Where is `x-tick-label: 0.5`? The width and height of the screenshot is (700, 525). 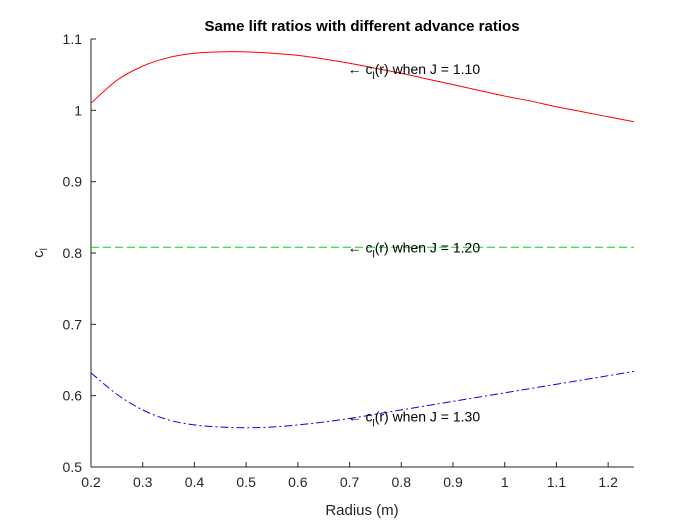 x-tick-label: 0.5 is located at coordinates (246, 482).